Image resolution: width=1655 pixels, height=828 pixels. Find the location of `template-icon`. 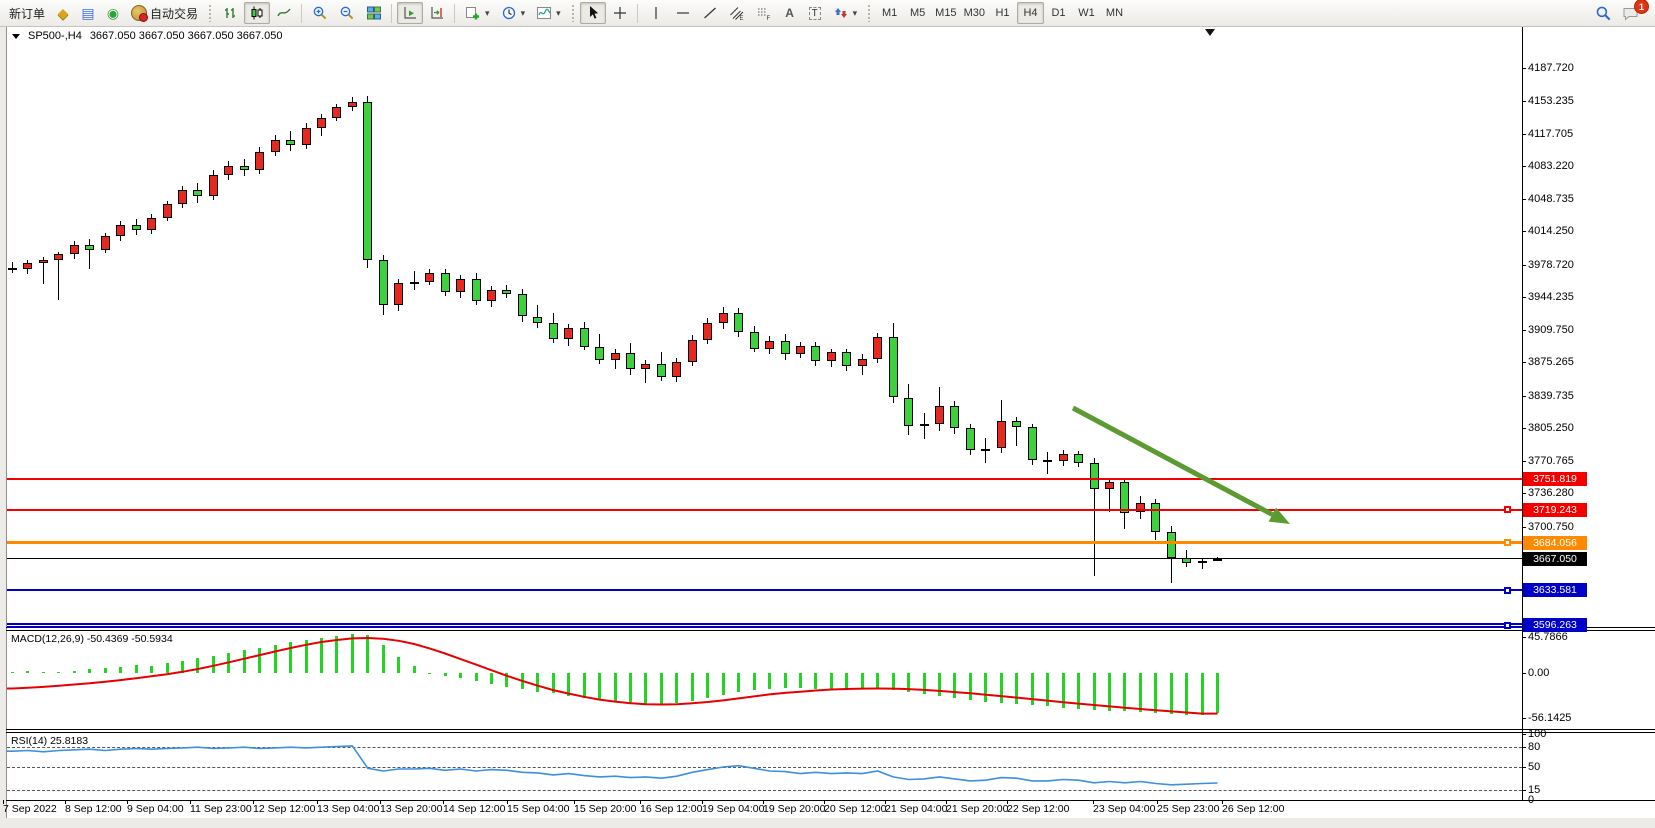

template-icon is located at coordinates (544, 13).